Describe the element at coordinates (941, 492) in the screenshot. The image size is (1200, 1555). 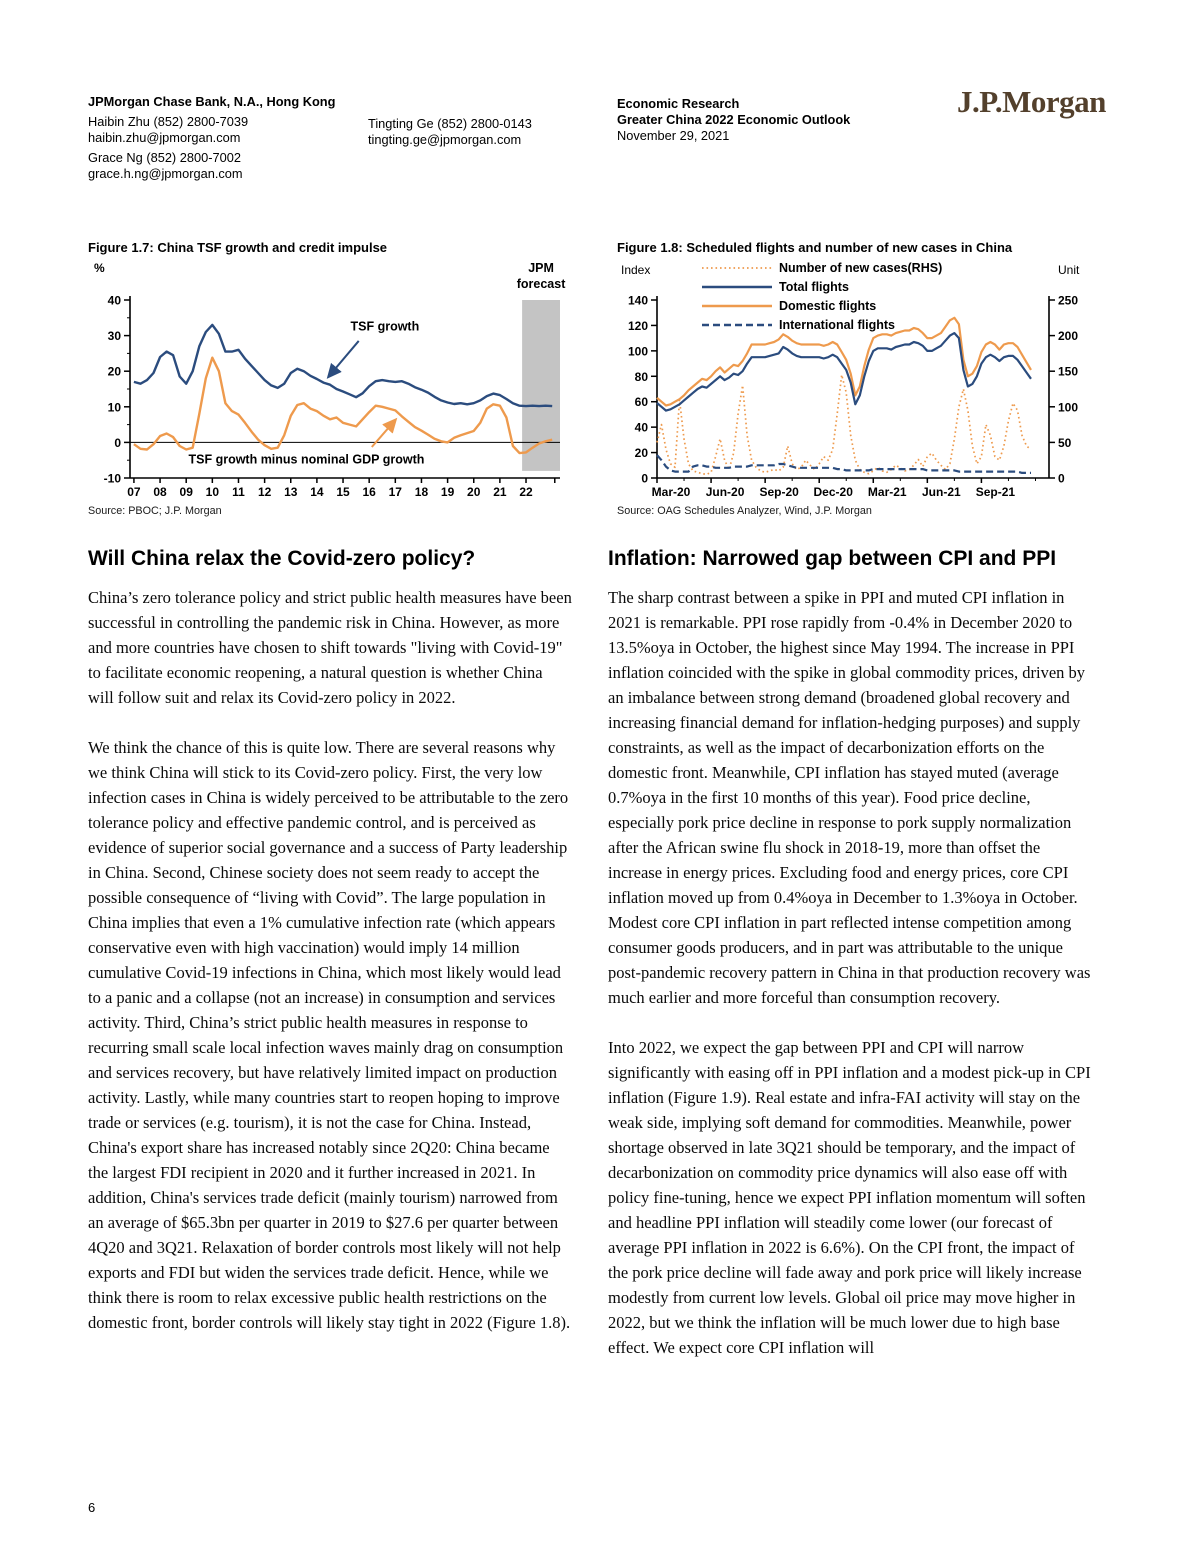
I see `svg-text: Jun-21` at that location.